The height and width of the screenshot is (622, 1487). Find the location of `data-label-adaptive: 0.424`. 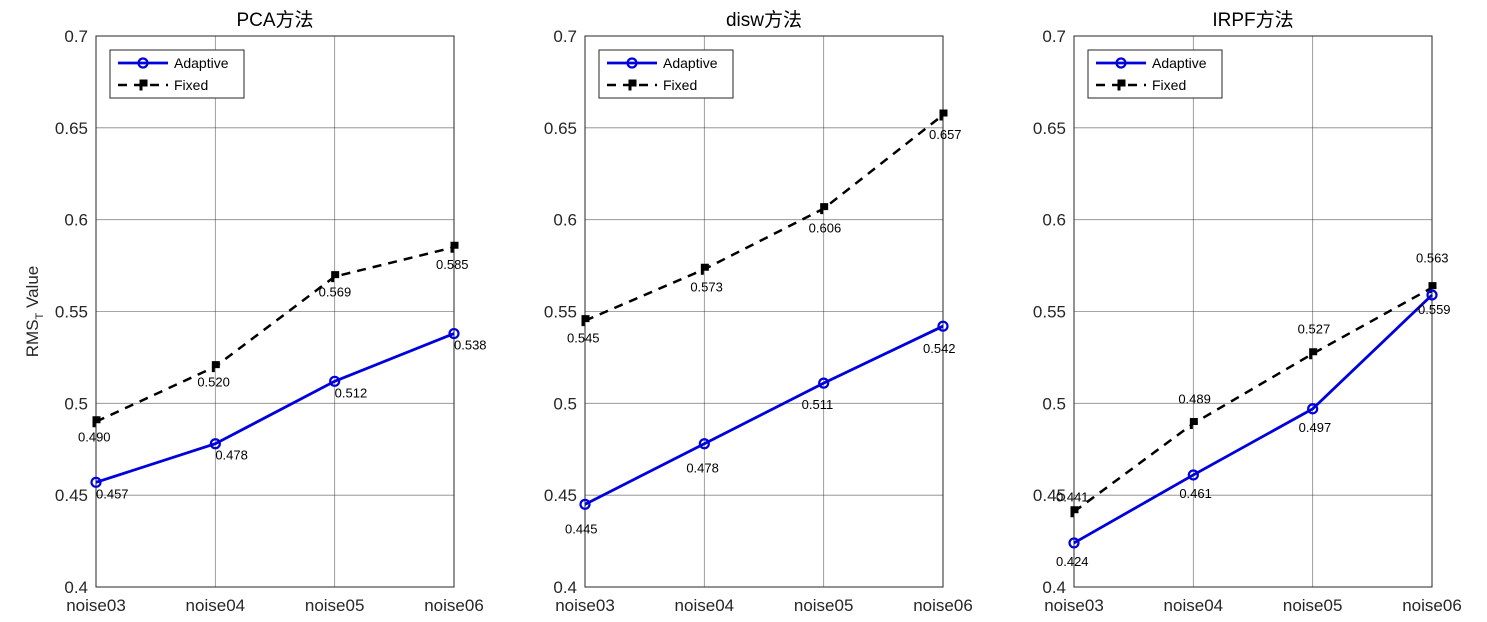

data-label-adaptive: 0.424 is located at coordinates (1072, 561).